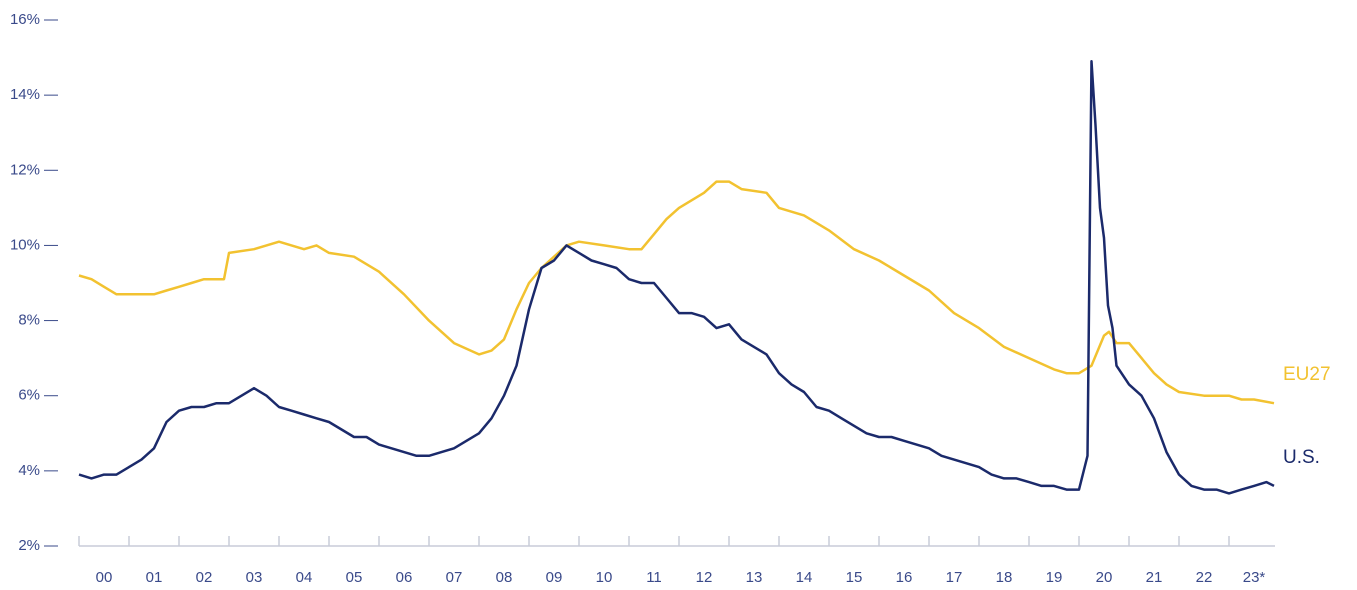  Describe the element at coordinates (254, 577) in the screenshot. I see `x-tick-label: 03` at that location.